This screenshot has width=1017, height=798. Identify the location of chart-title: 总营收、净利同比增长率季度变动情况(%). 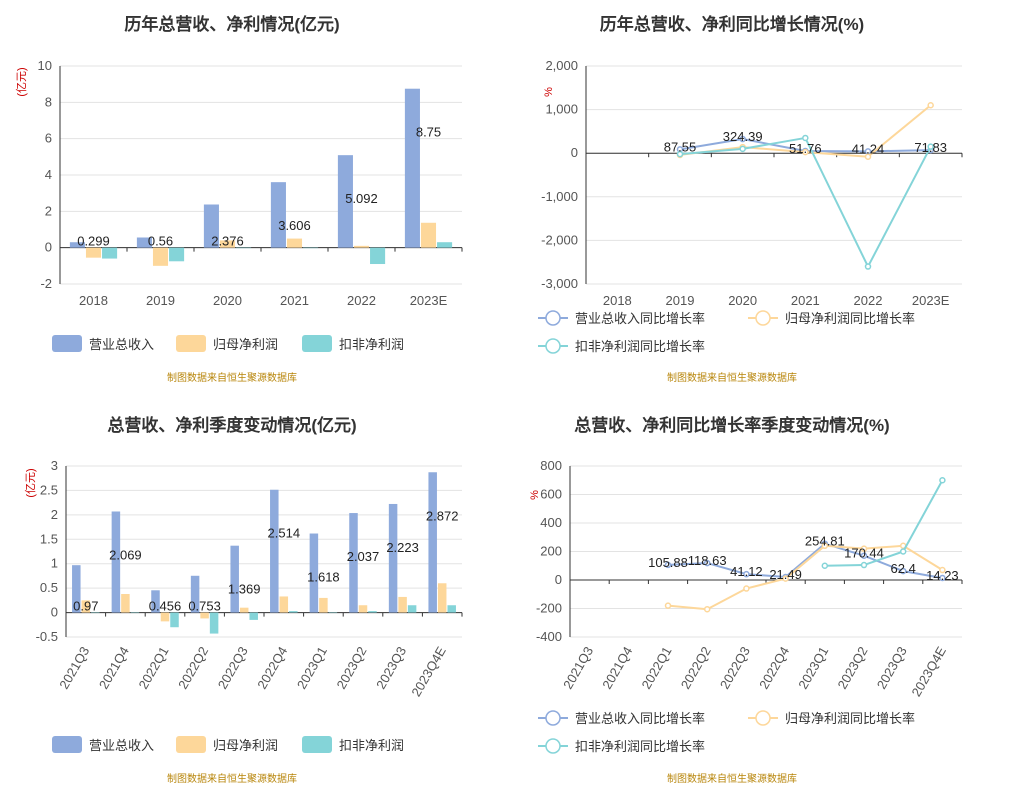
(731, 425).